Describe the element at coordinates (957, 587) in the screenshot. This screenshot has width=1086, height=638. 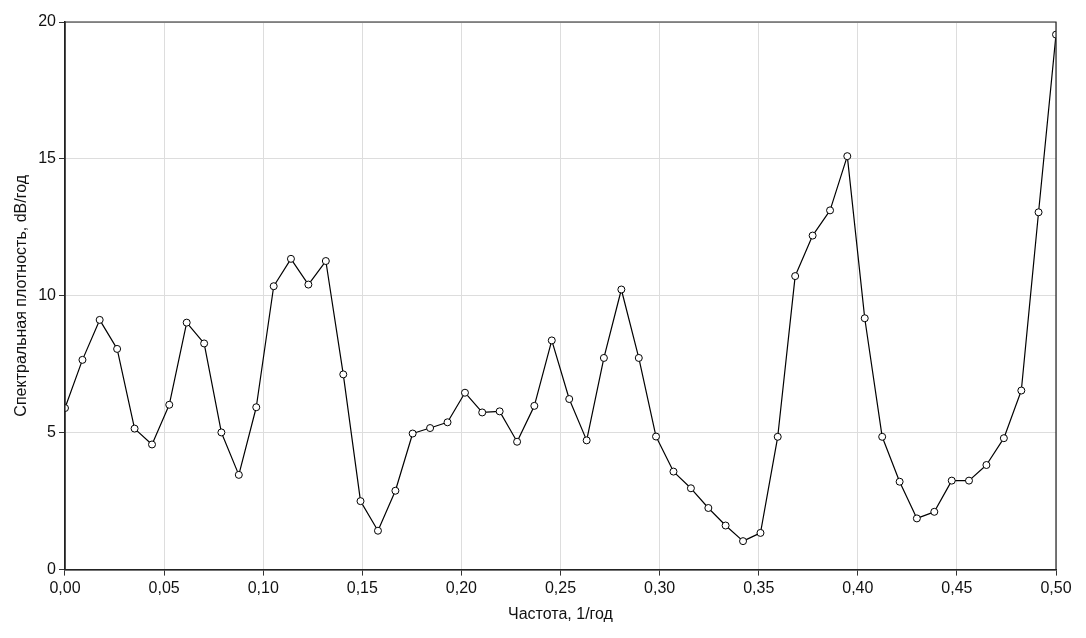
I see `x-tick-label: 0,45` at that location.